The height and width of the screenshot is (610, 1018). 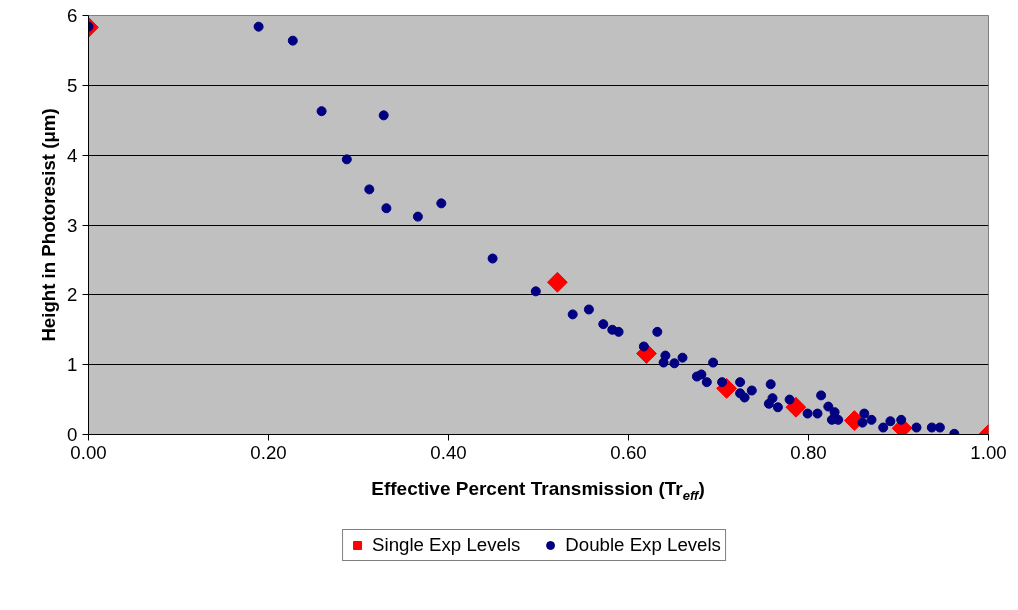 I want to click on x-axis-title: Effective Percent Transmission (Tr$_{eff}$), so click(x=538, y=491).